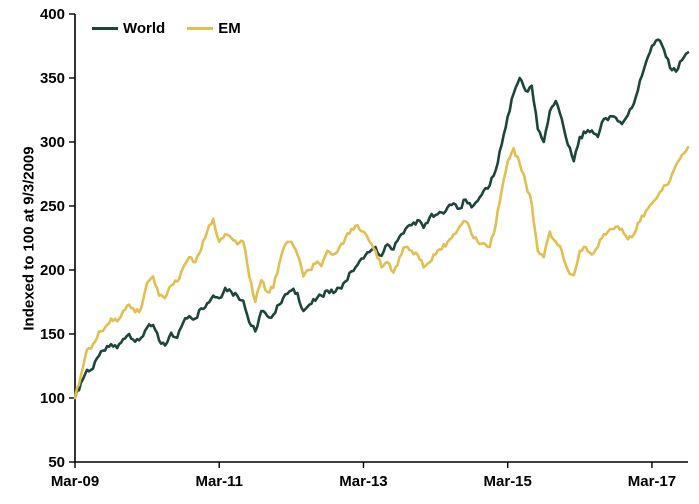 This screenshot has height=504, width=699. What do you see at coordinates (200, 28) in the screenshot?
I see `em-line-swatch` at bounding box center [200, 28].